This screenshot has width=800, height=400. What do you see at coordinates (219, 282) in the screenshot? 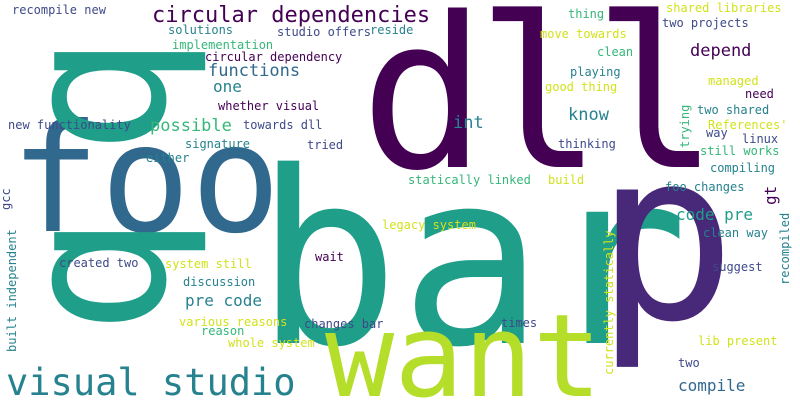
I see `word-discussion: discussion` at bounding box center [219, 282].